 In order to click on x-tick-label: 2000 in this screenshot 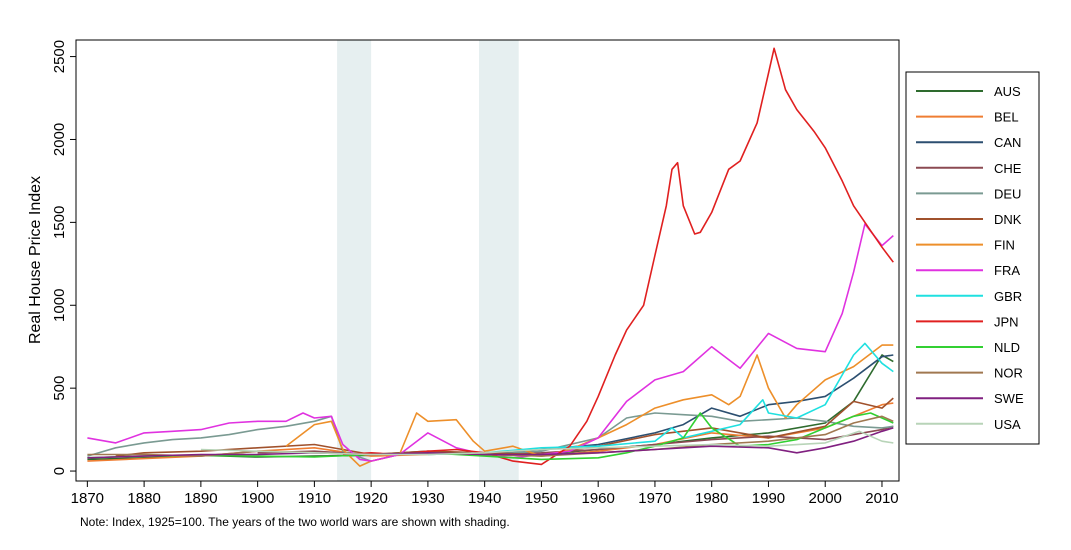, I will do `click(825, 498)`.